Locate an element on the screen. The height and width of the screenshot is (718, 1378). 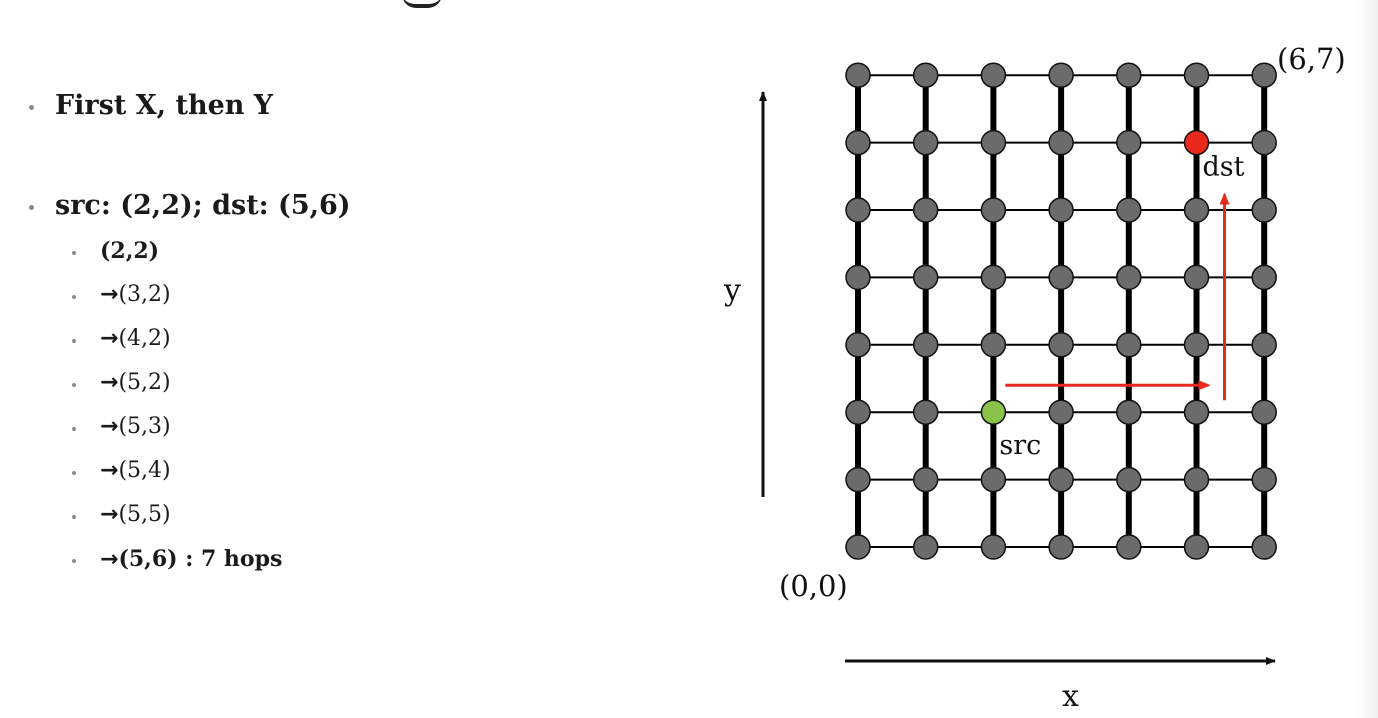
slide-edge-shadow is located at coordinates (1367, 359).